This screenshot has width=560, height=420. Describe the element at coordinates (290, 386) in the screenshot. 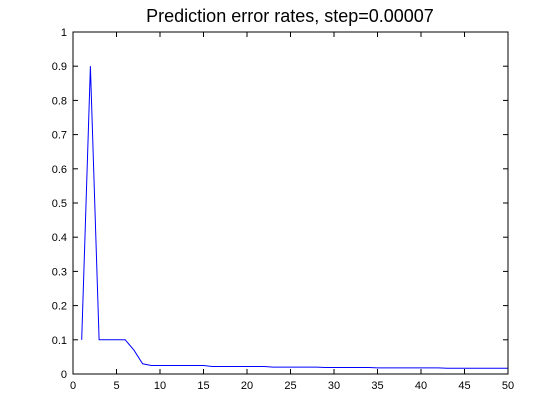

I see `x-tick-label: 25` at that location.